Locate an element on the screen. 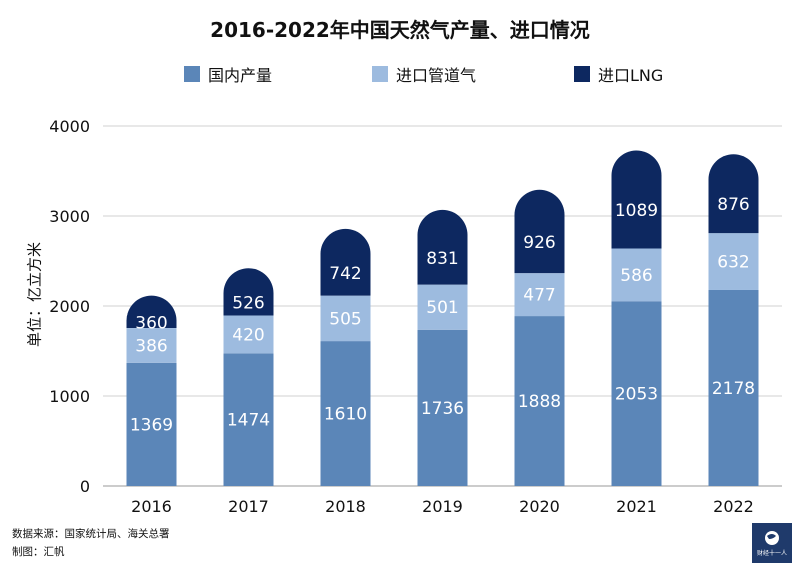 This screenshot has height=567, width=800. data-label: 420 is located at coordinates (248, 335).